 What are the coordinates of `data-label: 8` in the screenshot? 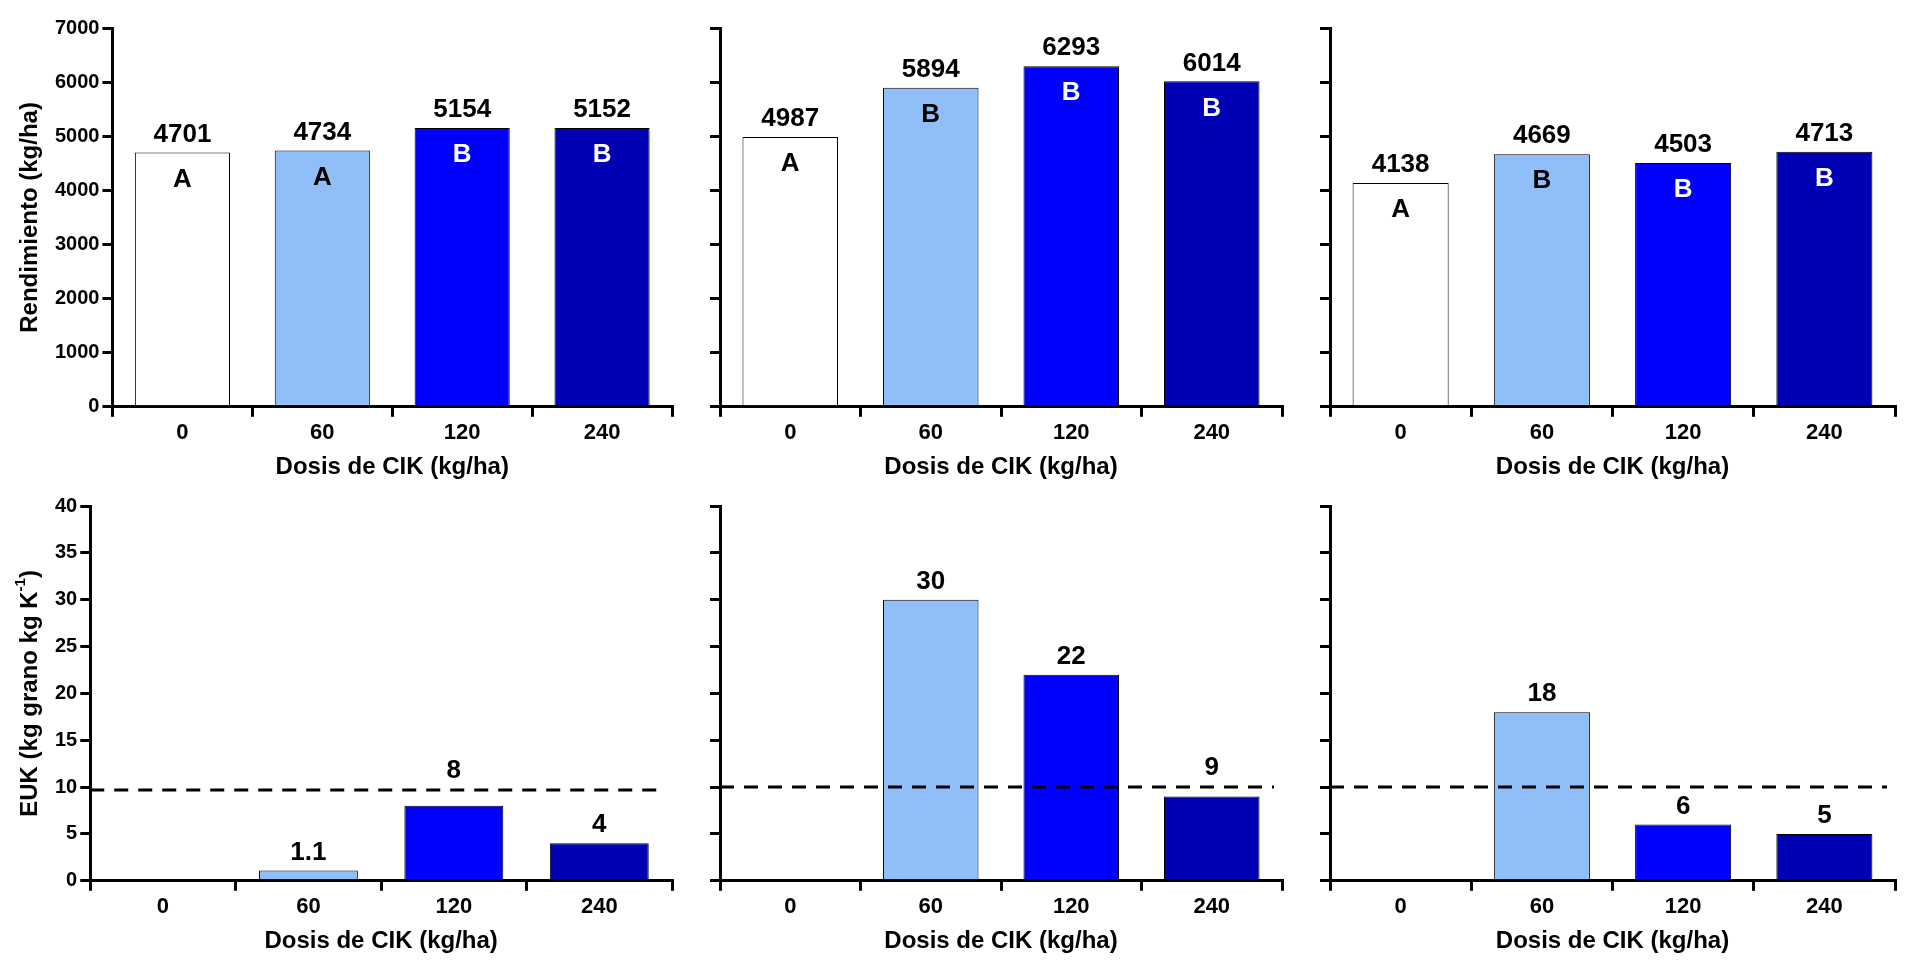 It's located at (454, 769).